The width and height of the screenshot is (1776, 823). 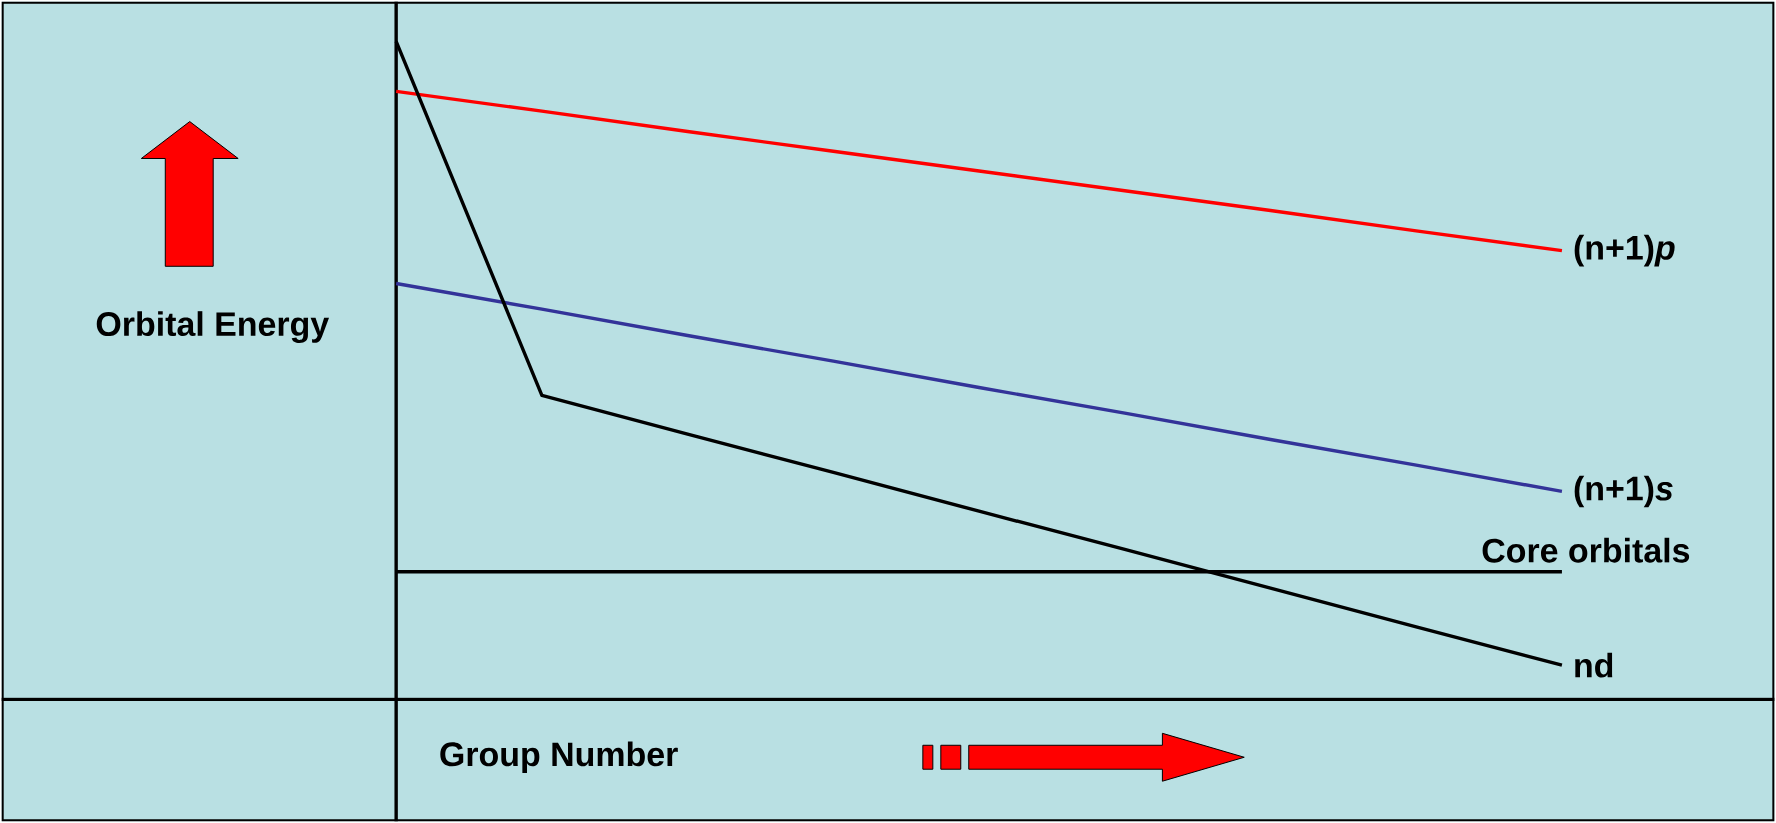 I want to click on x-axis-title: Group Number, so click(x=559, y=757).